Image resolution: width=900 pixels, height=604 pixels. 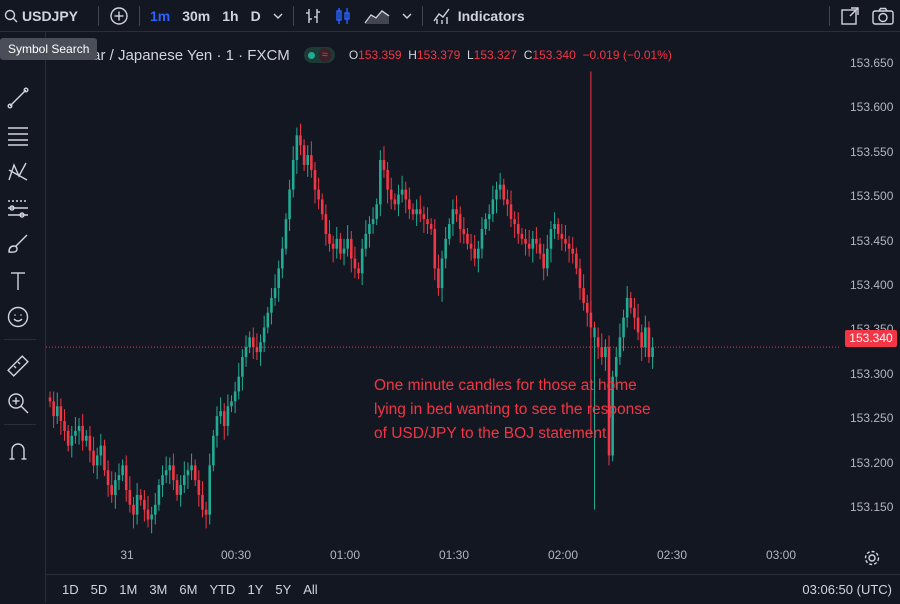 I want to click on low-key: L, so click(x=470, y=55).